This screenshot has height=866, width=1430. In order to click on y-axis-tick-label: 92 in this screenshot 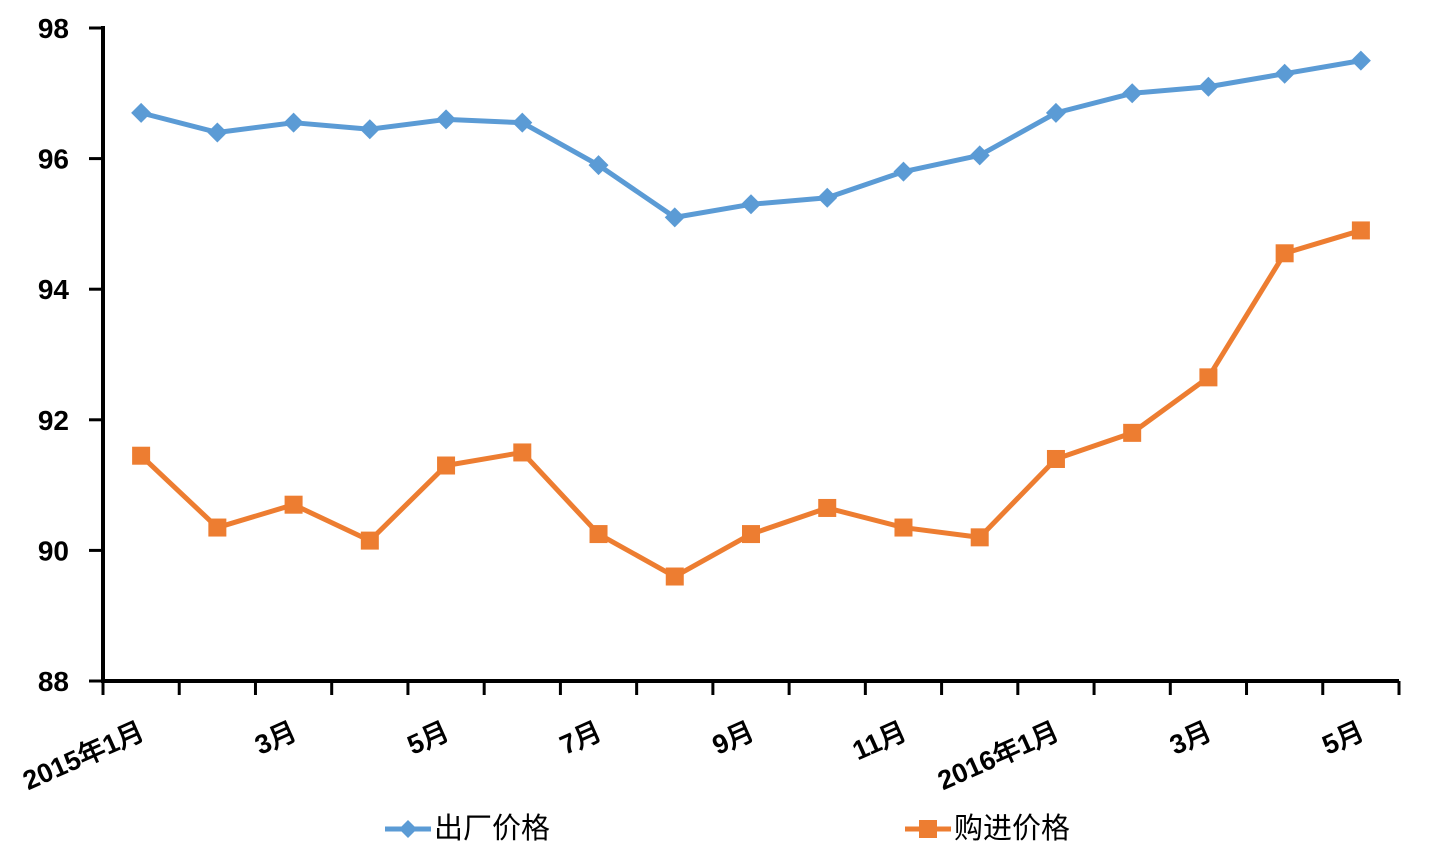, I will do `click(53, 420)`.